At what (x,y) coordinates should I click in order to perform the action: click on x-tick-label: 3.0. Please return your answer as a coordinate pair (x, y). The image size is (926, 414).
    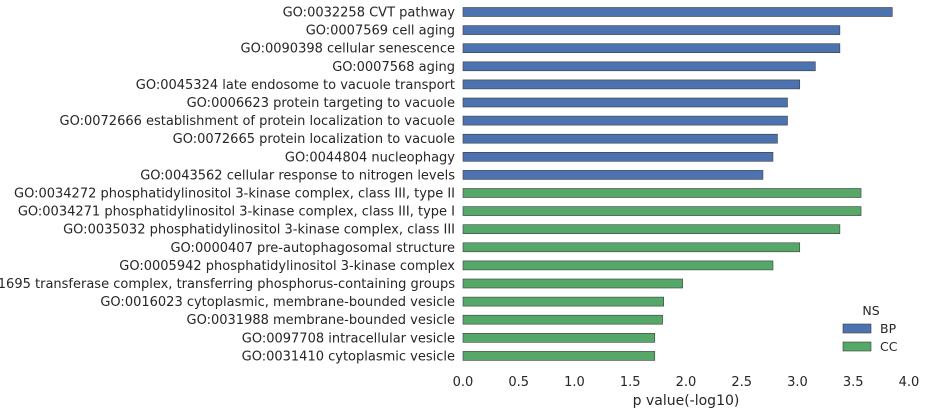
    Looking at the image, I should click on (797, 382).